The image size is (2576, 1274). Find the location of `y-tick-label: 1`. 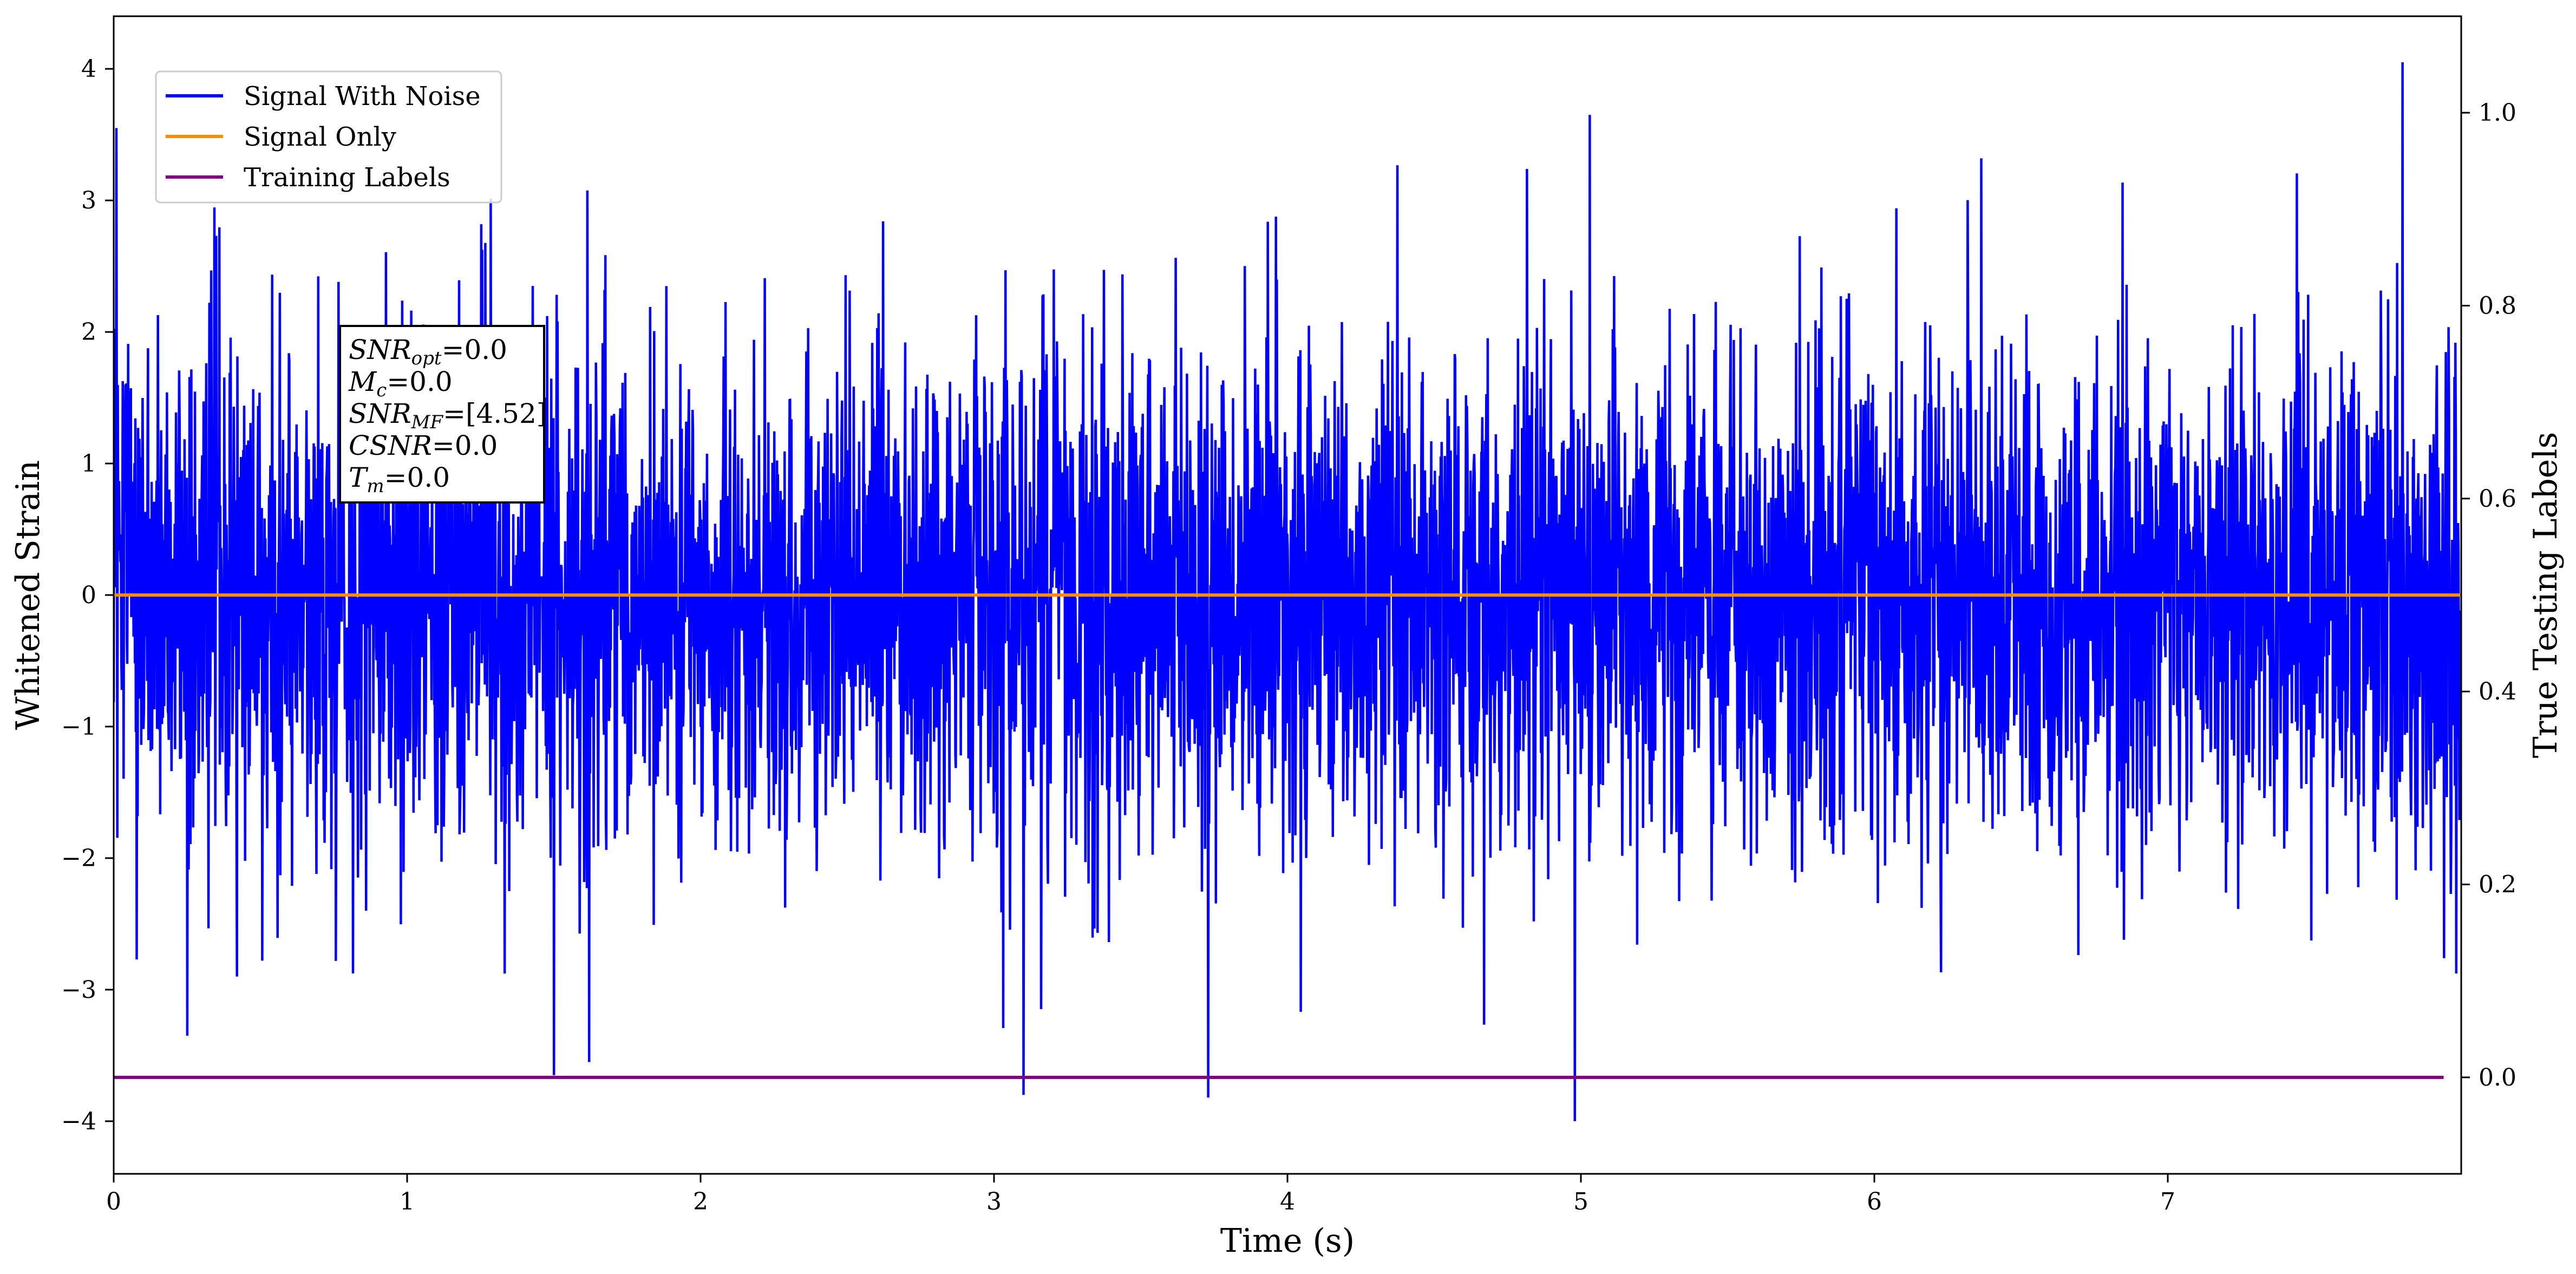

y-tick-label: 1 is located at coordinates (88, 464).